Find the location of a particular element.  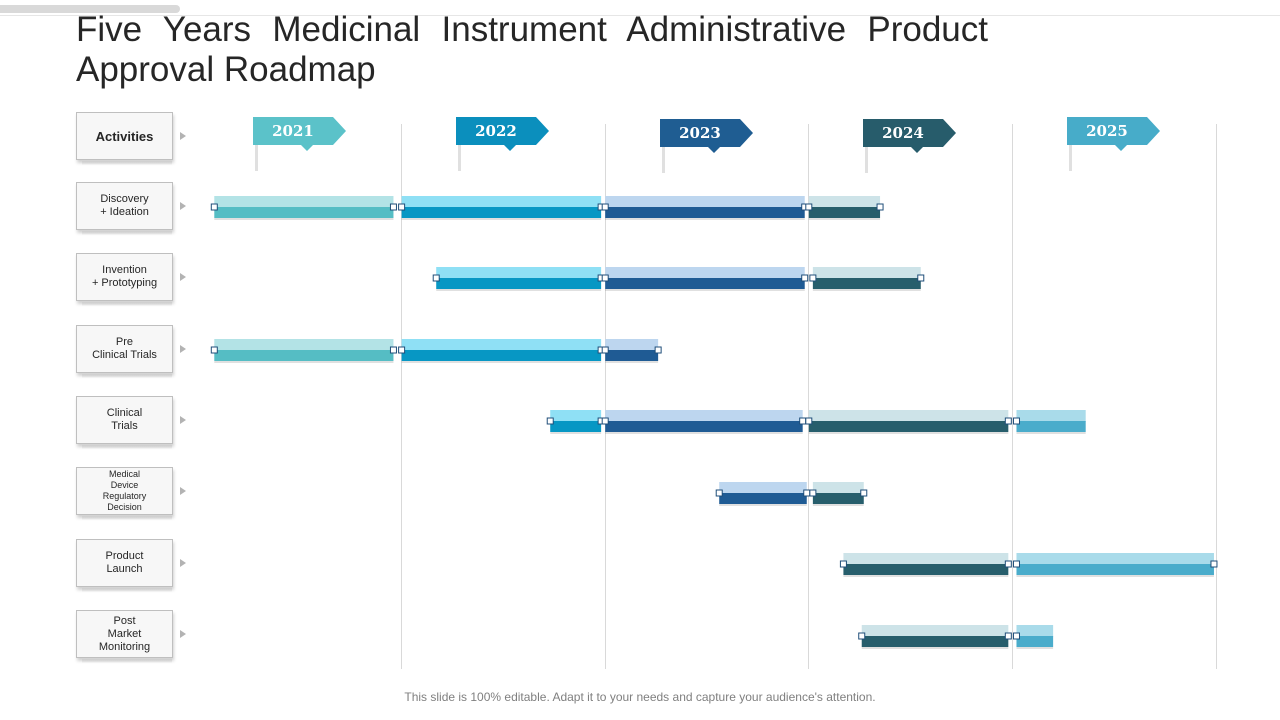

year-label: 2022 is located at coordinates (496, 131).